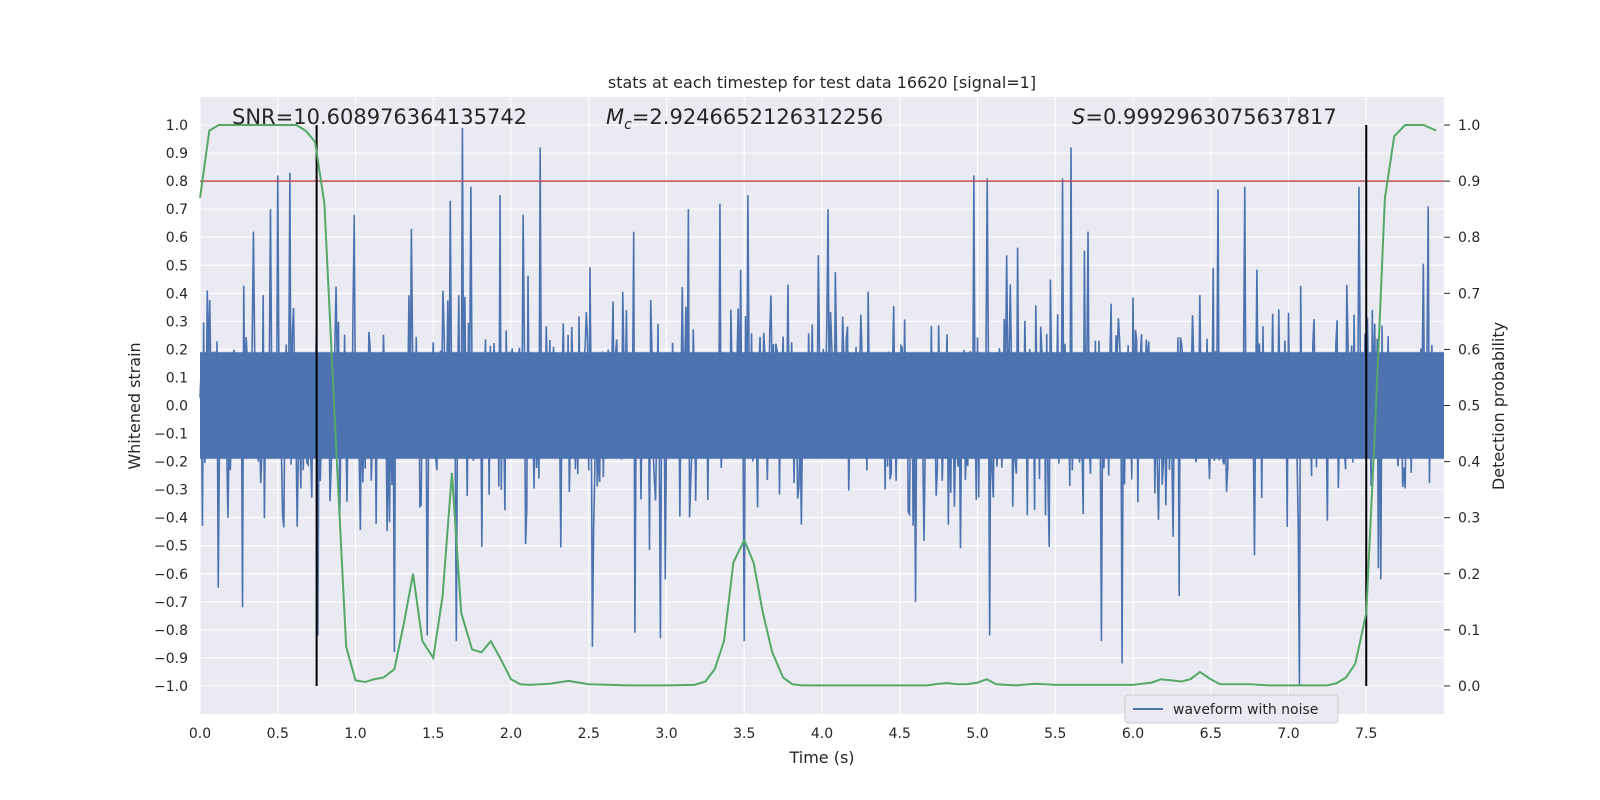 The image size is (1600, 800). Describe the element at coordinates (628, 125) in the screenshot. I see `chirp-mass-subscript: c` at that location.